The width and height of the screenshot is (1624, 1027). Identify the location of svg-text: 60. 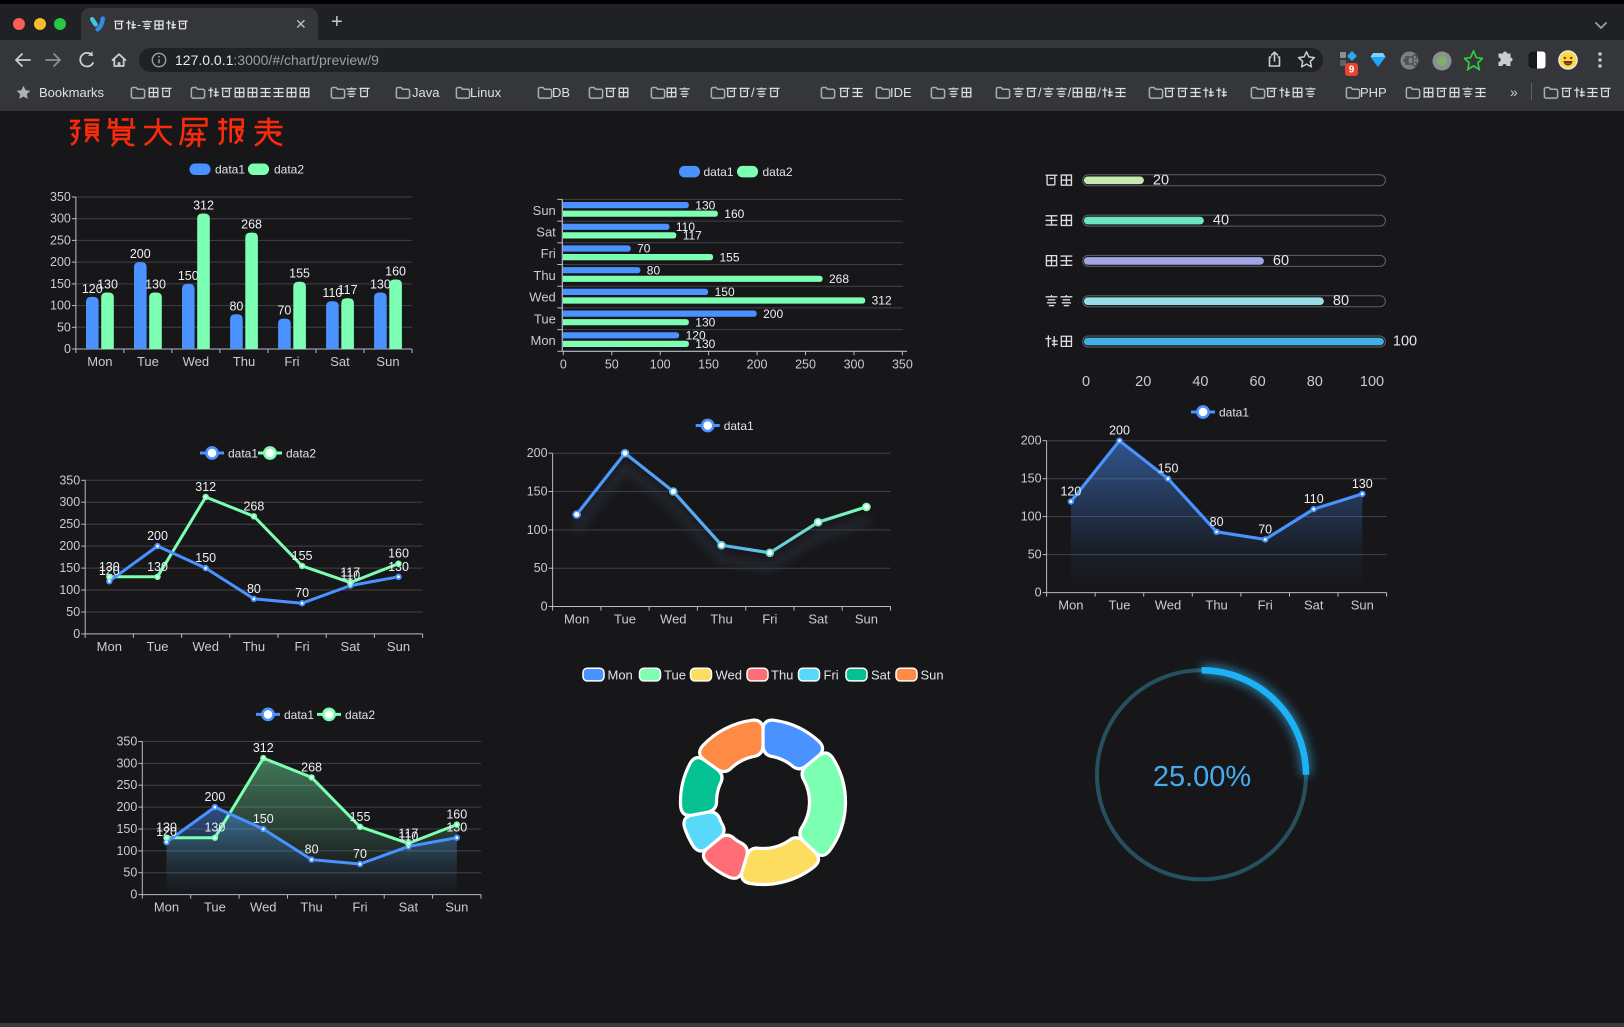
(1258, 382).